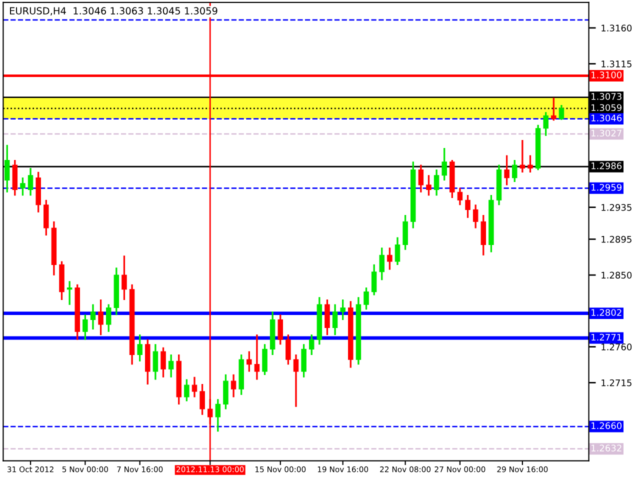  Describe the element at coordinates (617, 28) in the screenshot. I see `y-tick-label: 1.3160` at that location.